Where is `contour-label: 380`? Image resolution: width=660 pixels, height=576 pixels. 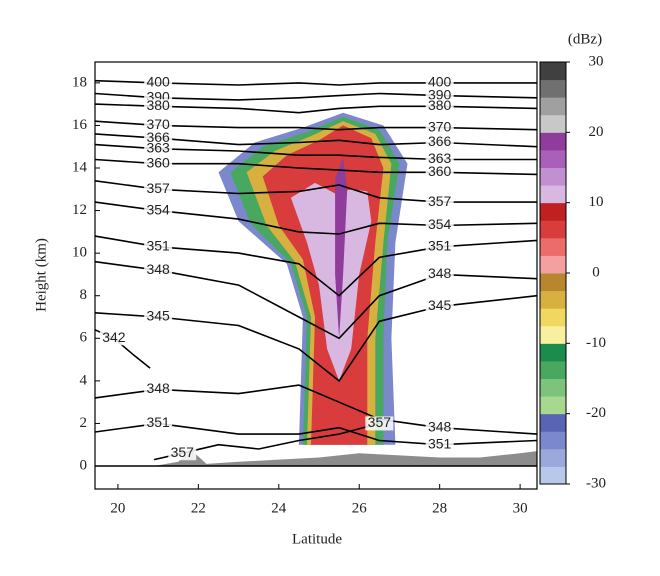 contour-label: 380 is located at coordinates (440, 105).